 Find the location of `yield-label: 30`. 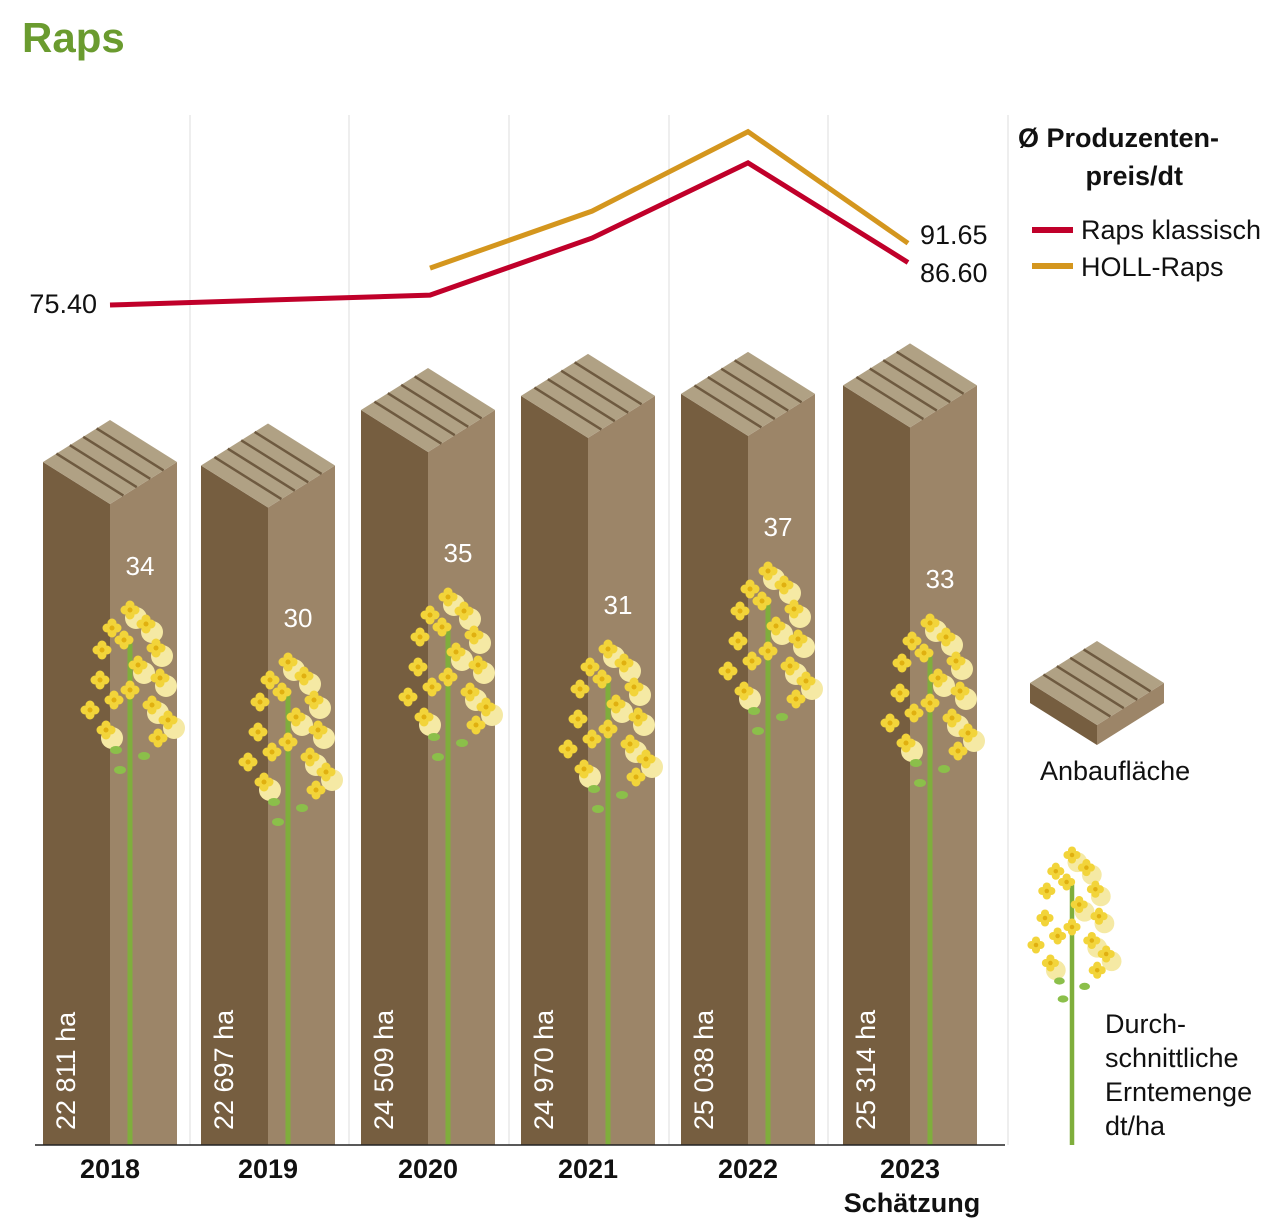

yield-label: 30 is located at coordinates (298, 618).